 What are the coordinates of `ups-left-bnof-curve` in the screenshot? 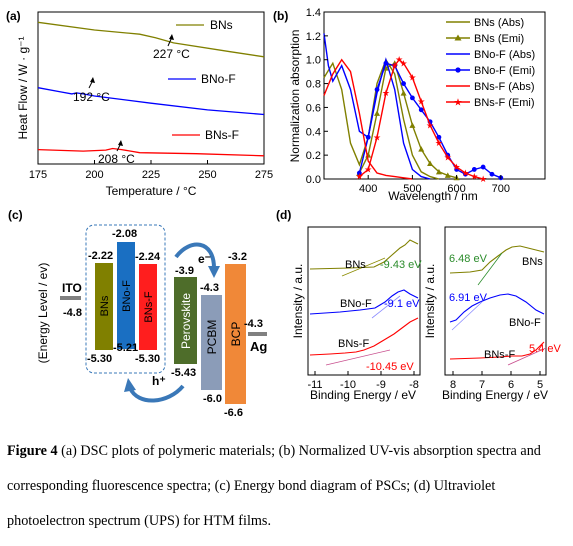 It's located at (364, 302).